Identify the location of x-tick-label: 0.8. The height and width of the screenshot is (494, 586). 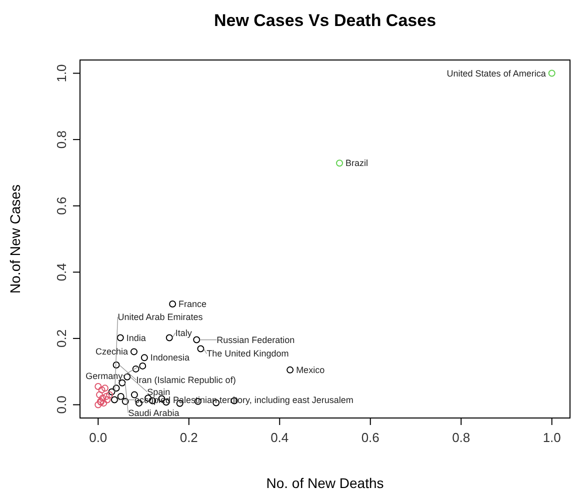
(461, 437).